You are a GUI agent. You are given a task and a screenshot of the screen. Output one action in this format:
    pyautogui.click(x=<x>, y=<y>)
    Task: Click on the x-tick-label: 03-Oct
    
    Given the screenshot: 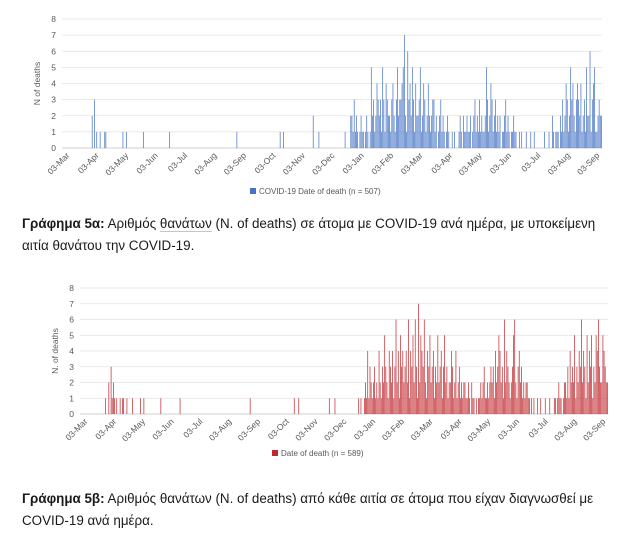 What is the action you would take?
    pyautogui.click(x=265, y=163)
    